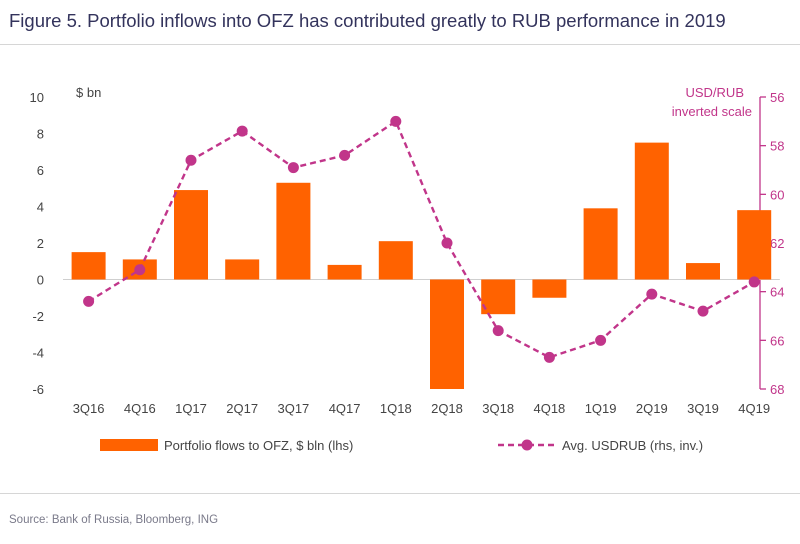  I want to click on left-tick-label: -6, so click(38, 389).